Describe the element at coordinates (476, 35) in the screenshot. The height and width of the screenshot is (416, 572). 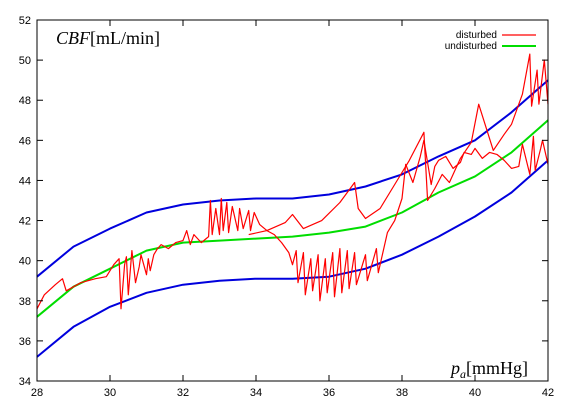
I see `legend-label-disturbed: disturbed` at that location.